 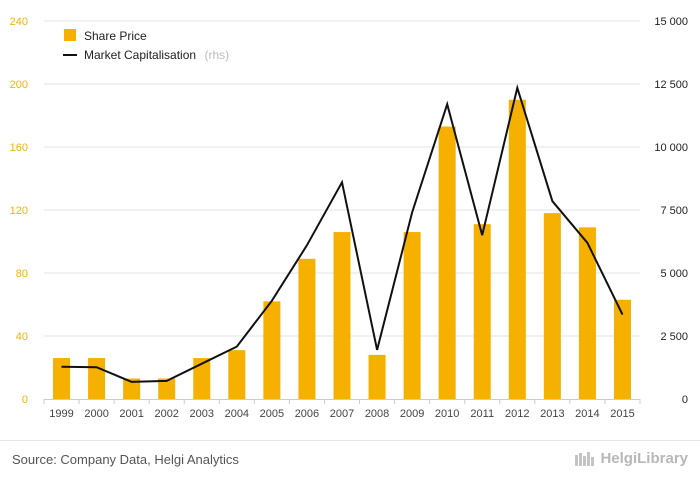 I want to click on x-tick-label: 2011, so click(x=482, y=414).